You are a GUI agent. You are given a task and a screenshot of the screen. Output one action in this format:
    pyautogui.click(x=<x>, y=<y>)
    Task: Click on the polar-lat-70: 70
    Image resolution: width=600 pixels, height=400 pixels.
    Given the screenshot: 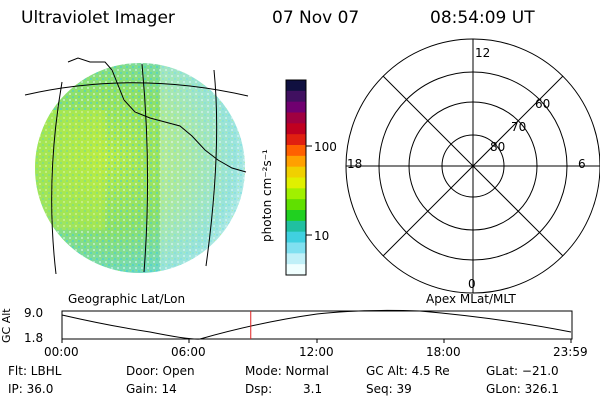 What is the action you would take?
    pyautogui.click(x=519, y=127)
    